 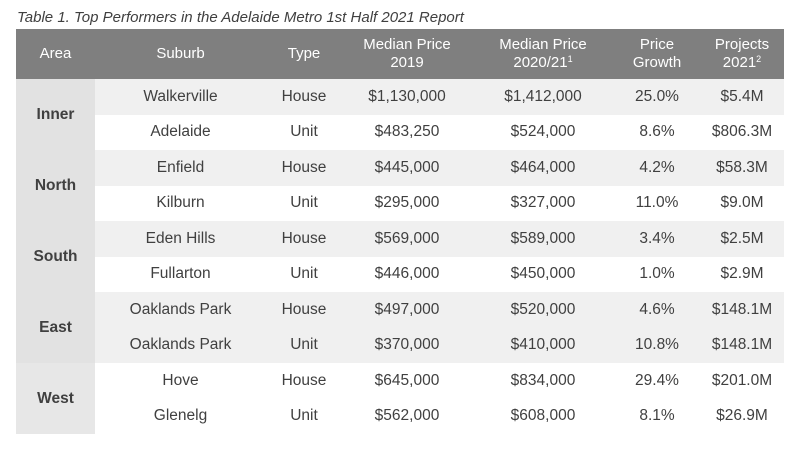 What do you see at coordinates (742, 380) in the screenshot?
I see `projects-cell: $201.0M` at bounding box center [742, 380].